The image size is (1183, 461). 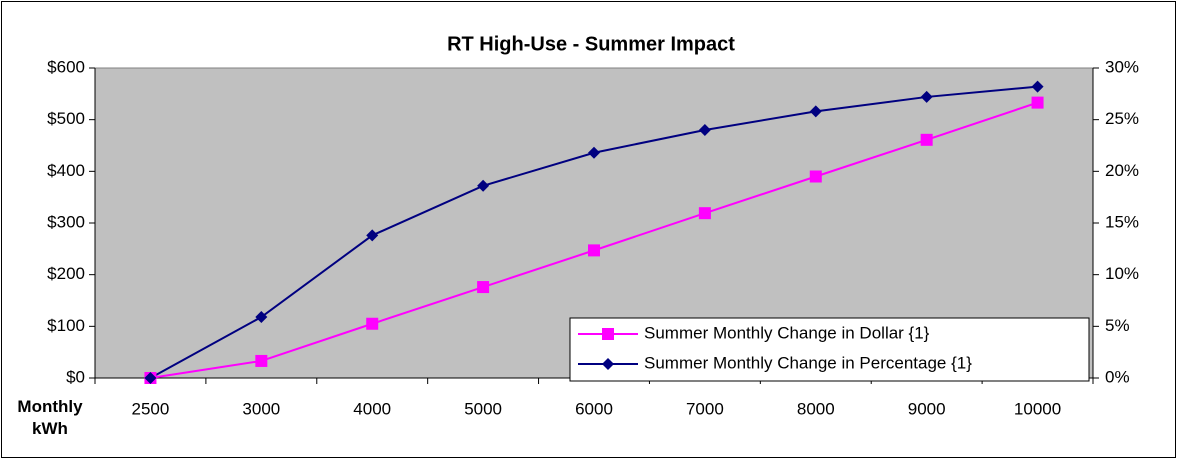 What do you see at coordinates (1122, 273) in the screenshot?
I see `y2-tick-label: 10%` at bounding box center [1122, 273].